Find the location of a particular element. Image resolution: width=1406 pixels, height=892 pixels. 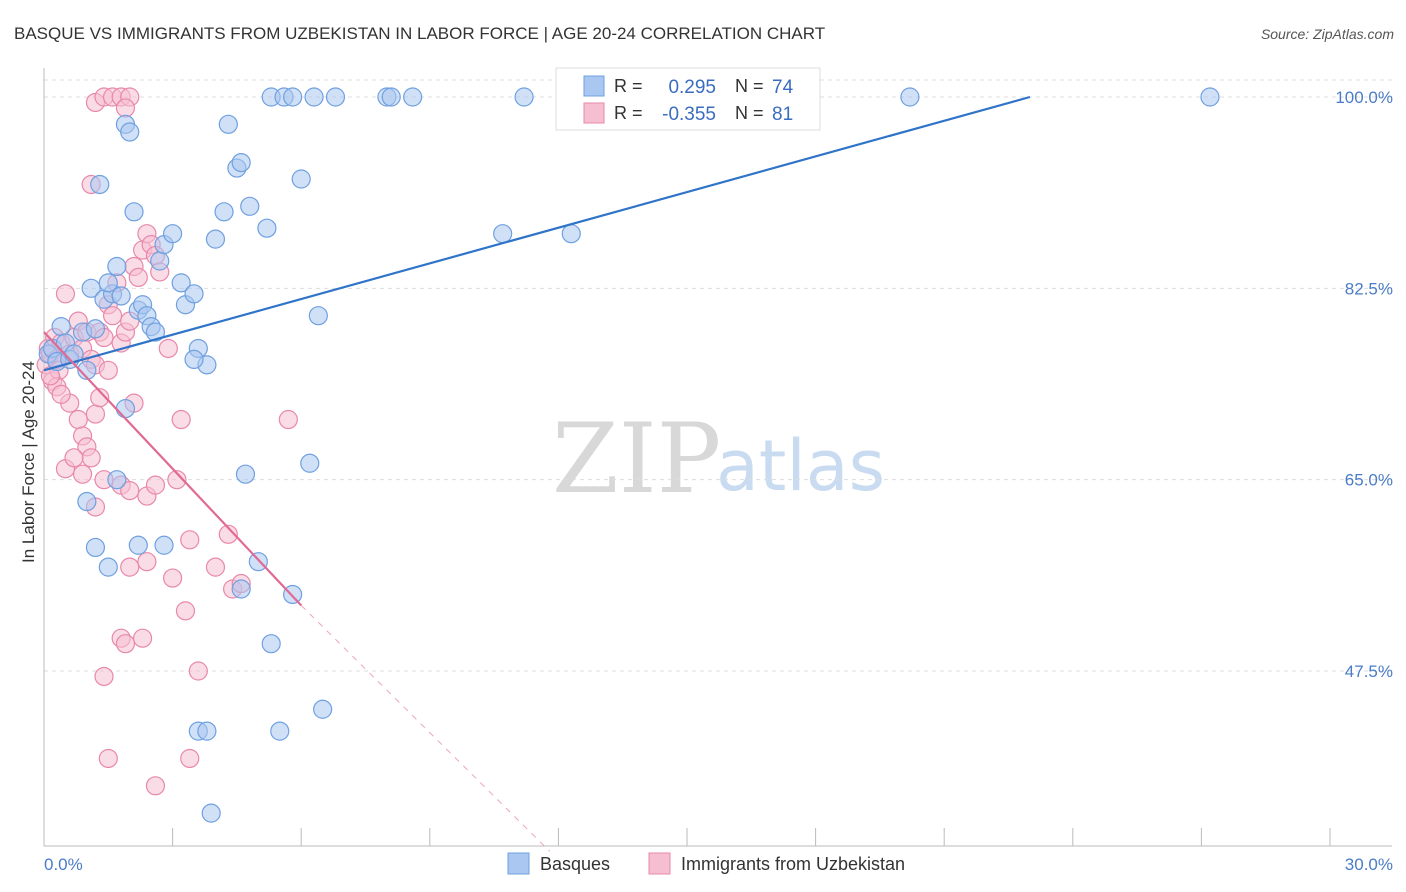

bottom-legend-label-uzbekistan: Immigrants from Uzbekistan is located at coordinates (793, 864).